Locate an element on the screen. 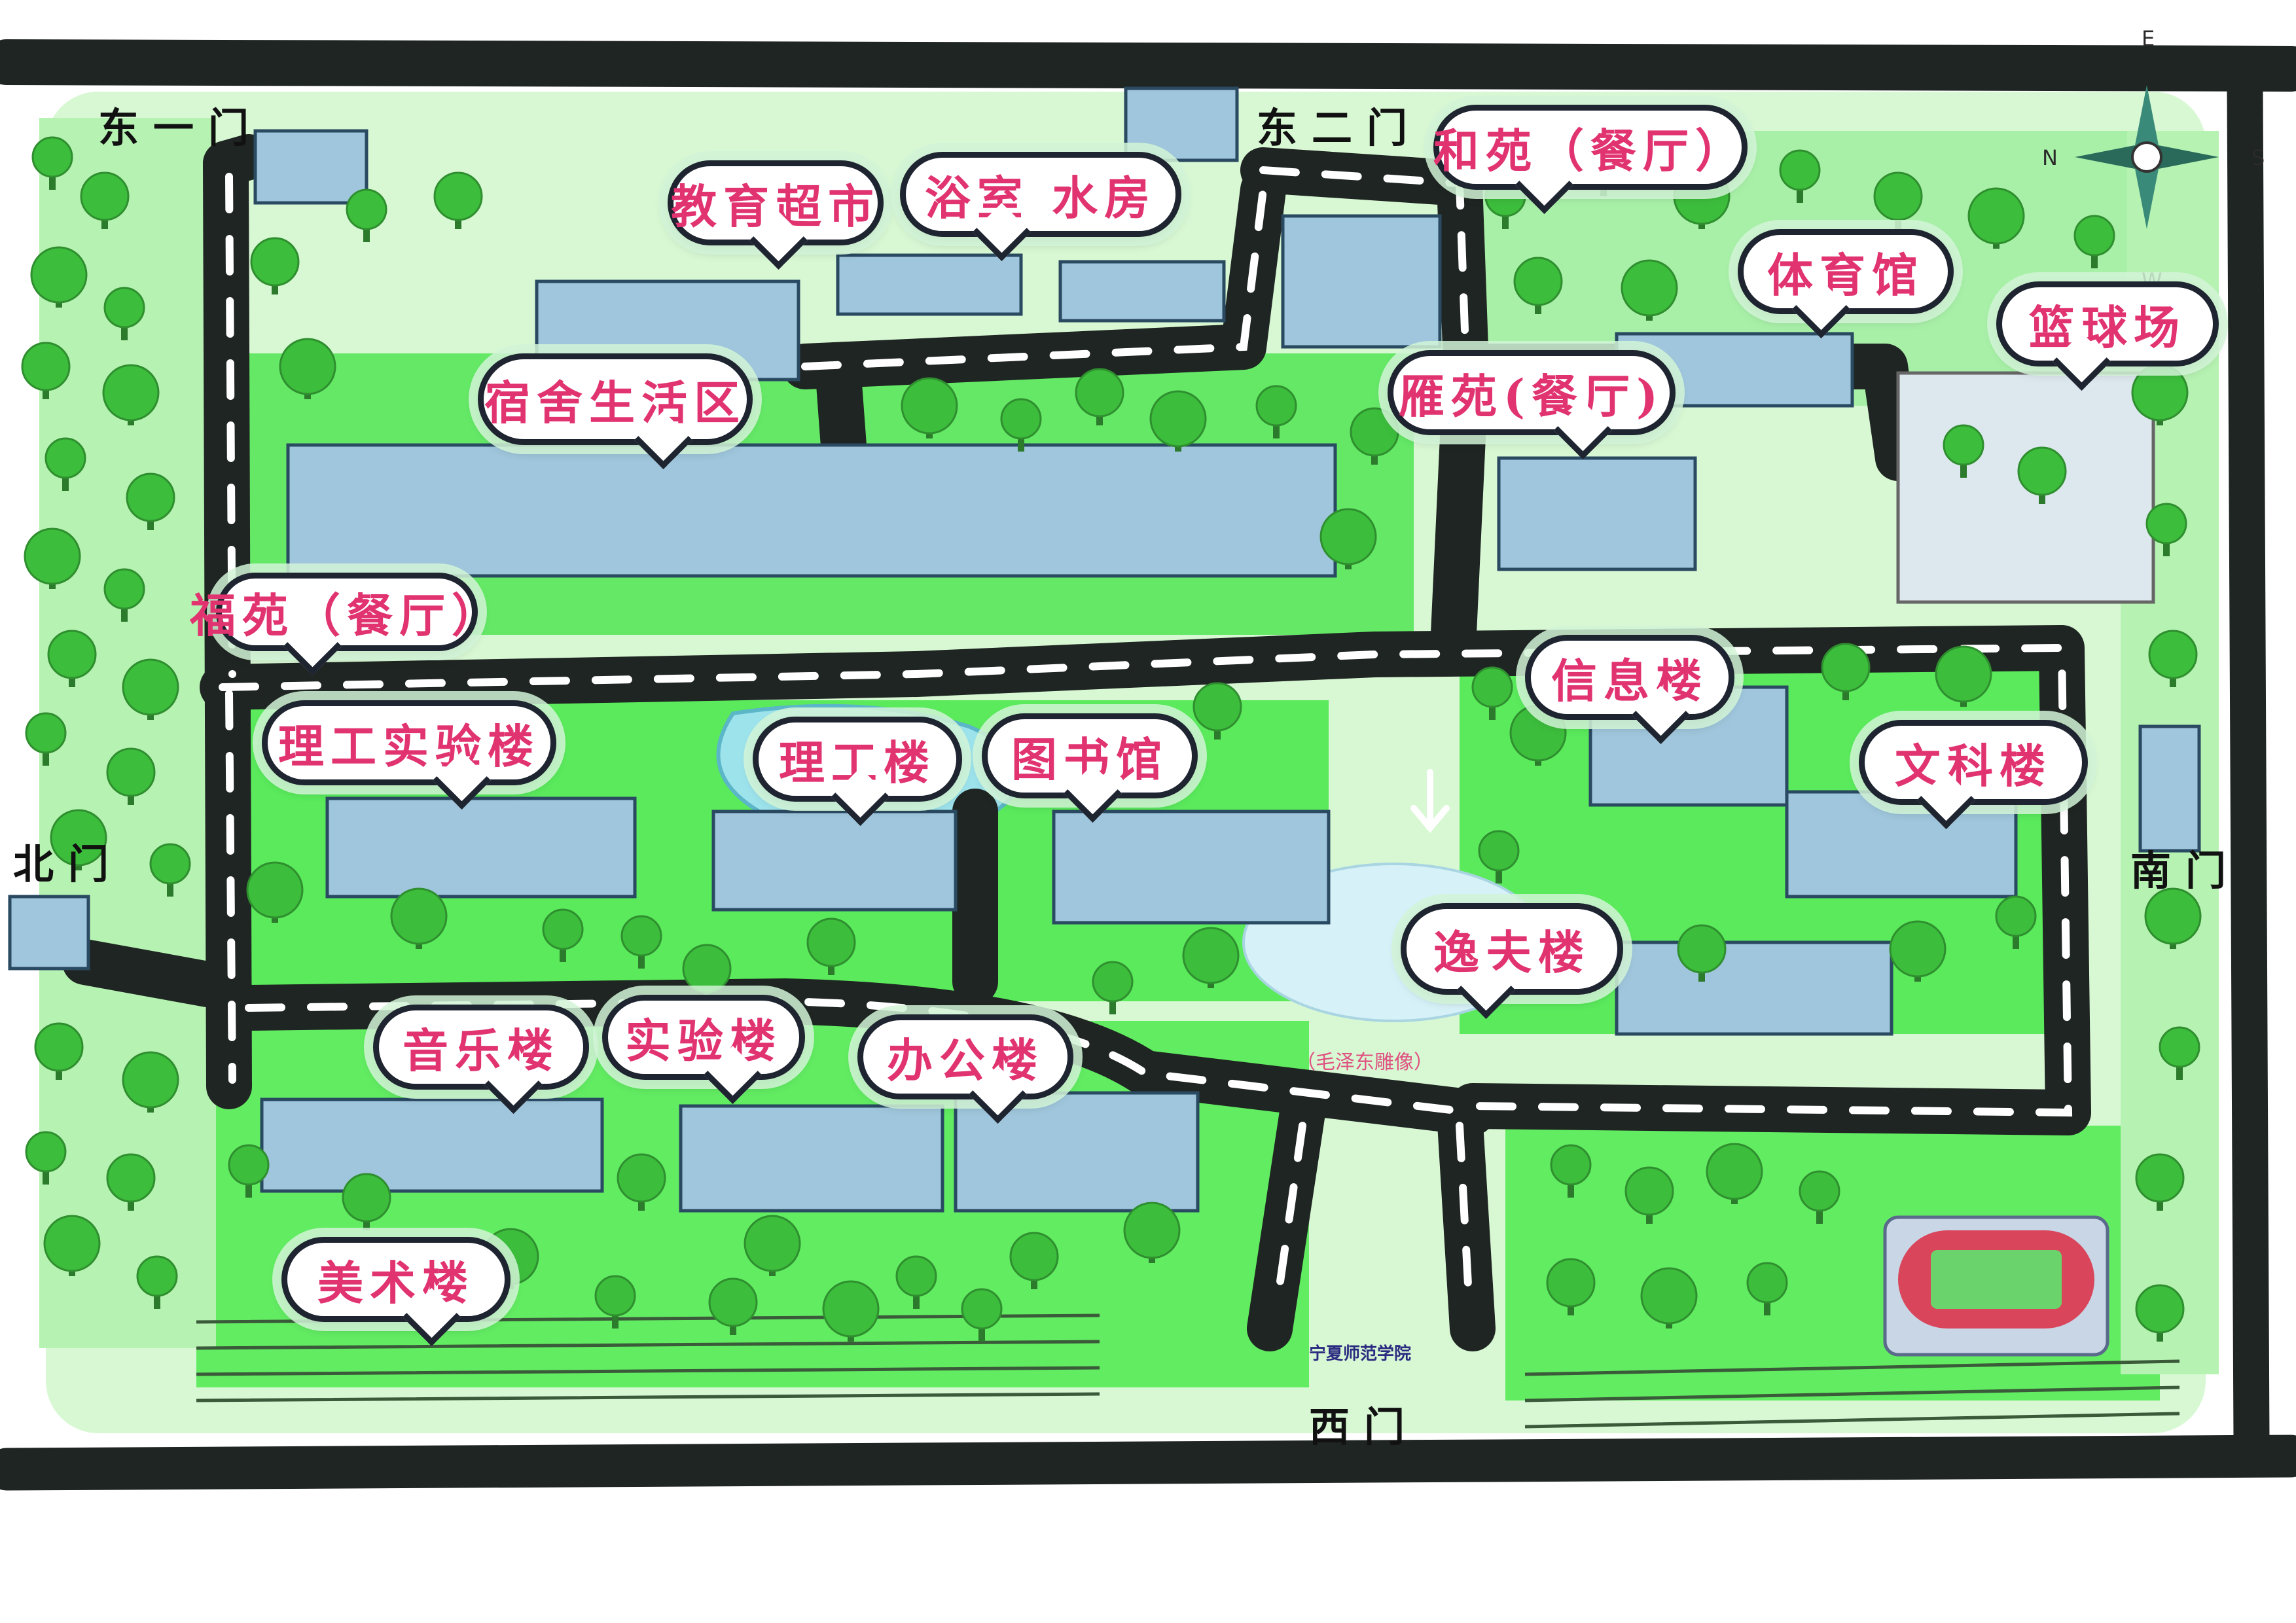  label-fuyuan: 福苑（餐厅） is located at coordinates (343, 612).